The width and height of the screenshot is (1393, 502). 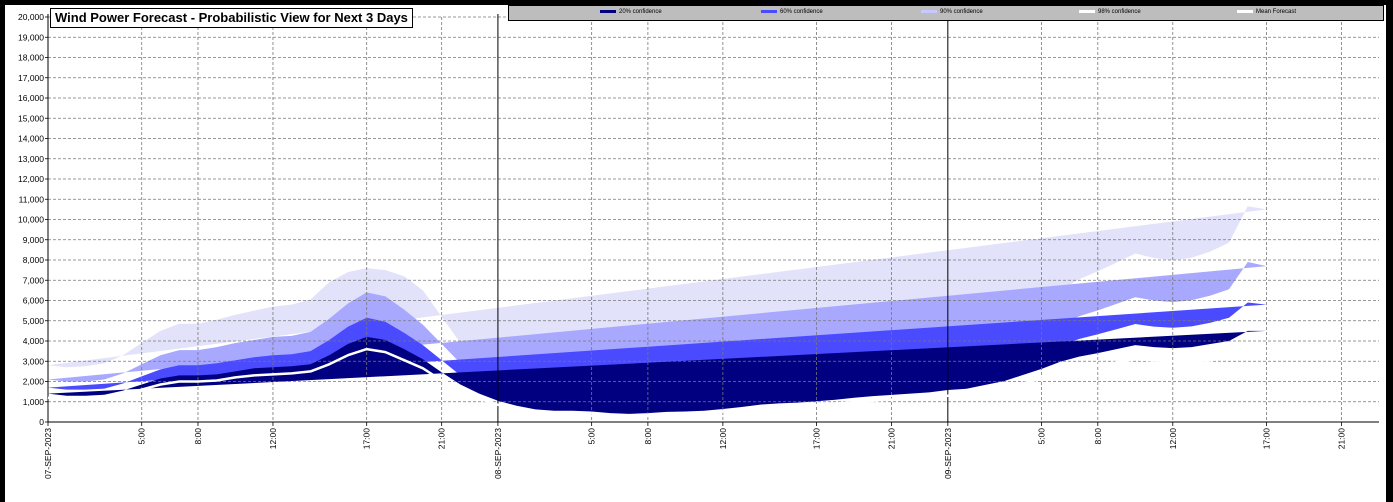 I want to click on y-tick-label-11: 11,000, so click(x=32, y=199).